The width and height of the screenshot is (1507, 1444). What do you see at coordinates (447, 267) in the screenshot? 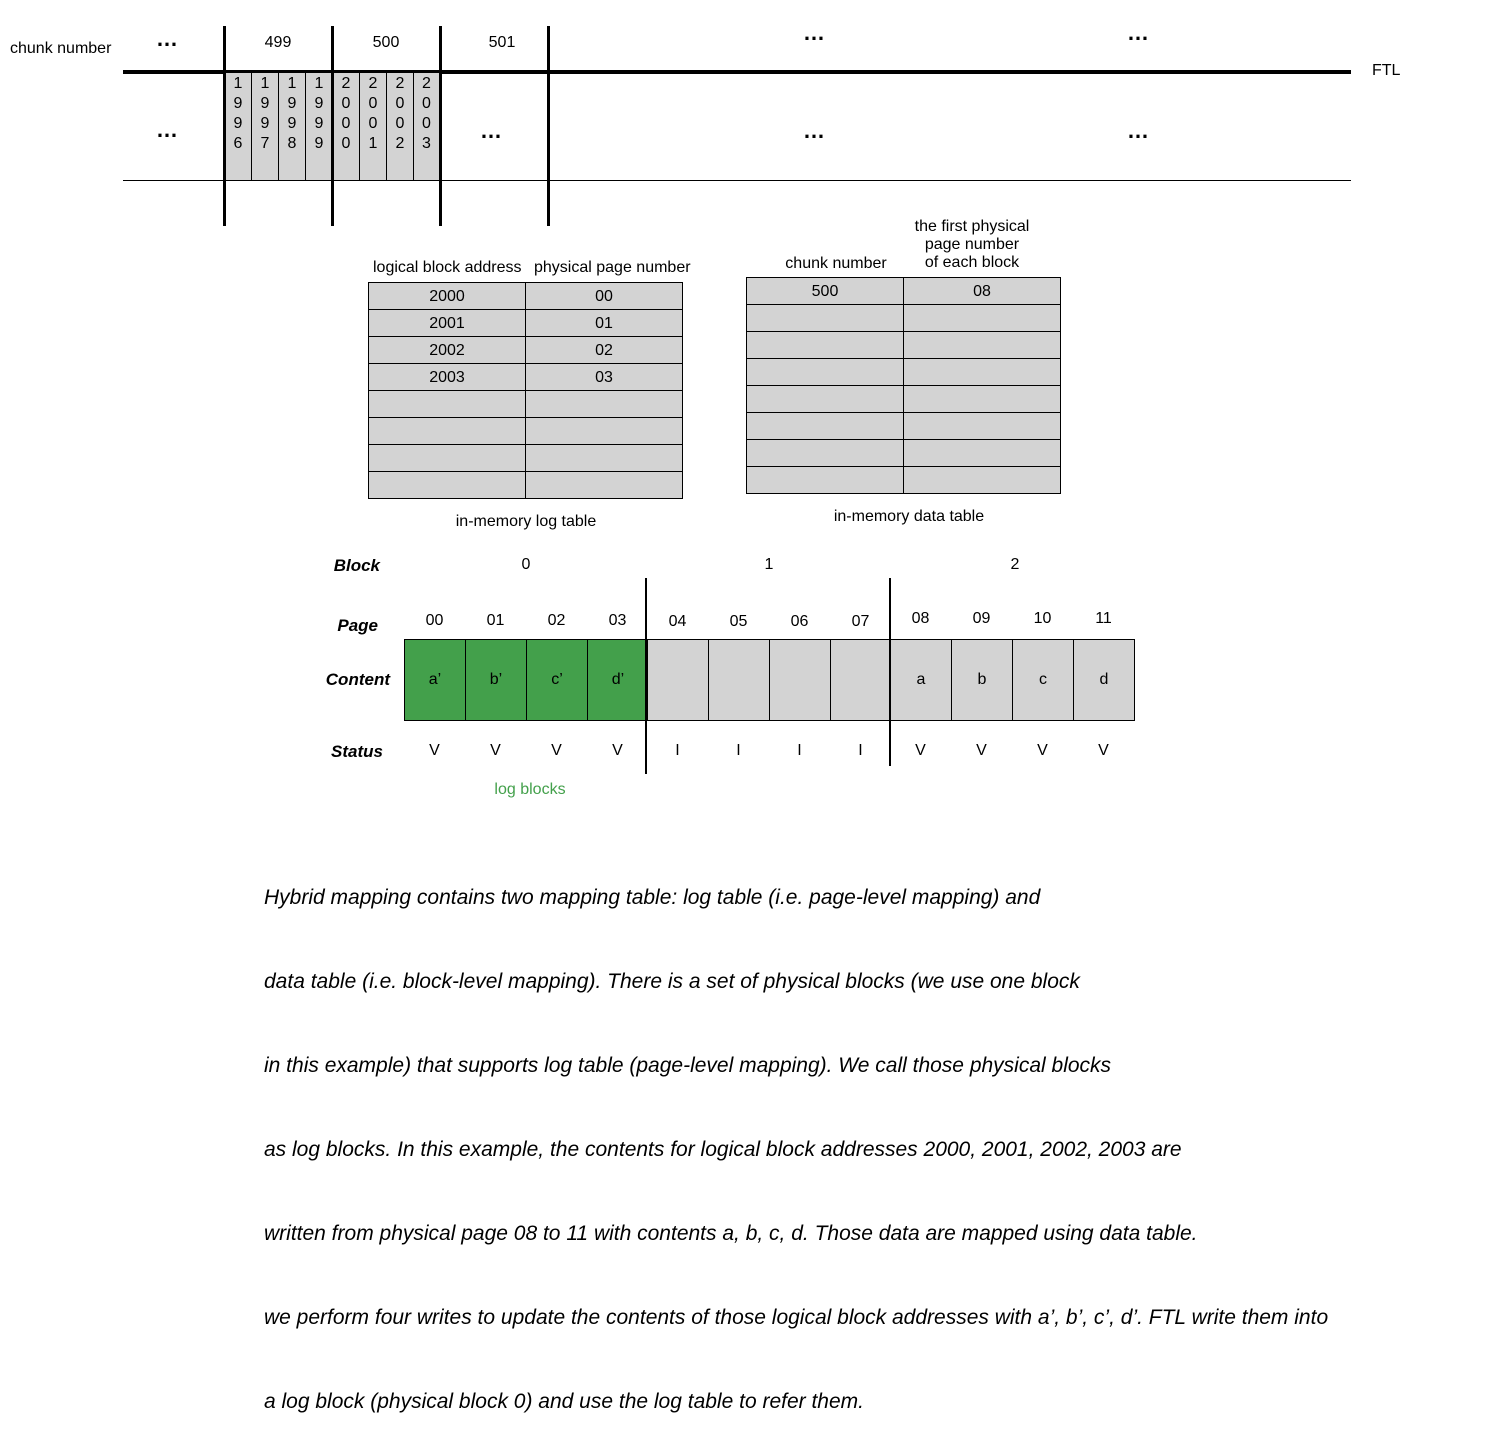
I see `log-table-col1-header: logical block address` at bounding box center [447, 267].